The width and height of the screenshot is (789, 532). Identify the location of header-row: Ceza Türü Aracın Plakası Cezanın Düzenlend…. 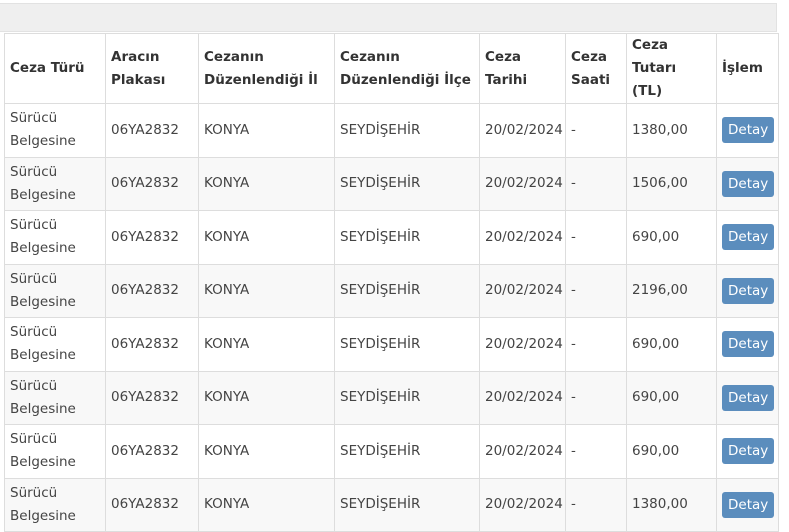
(391, 68).